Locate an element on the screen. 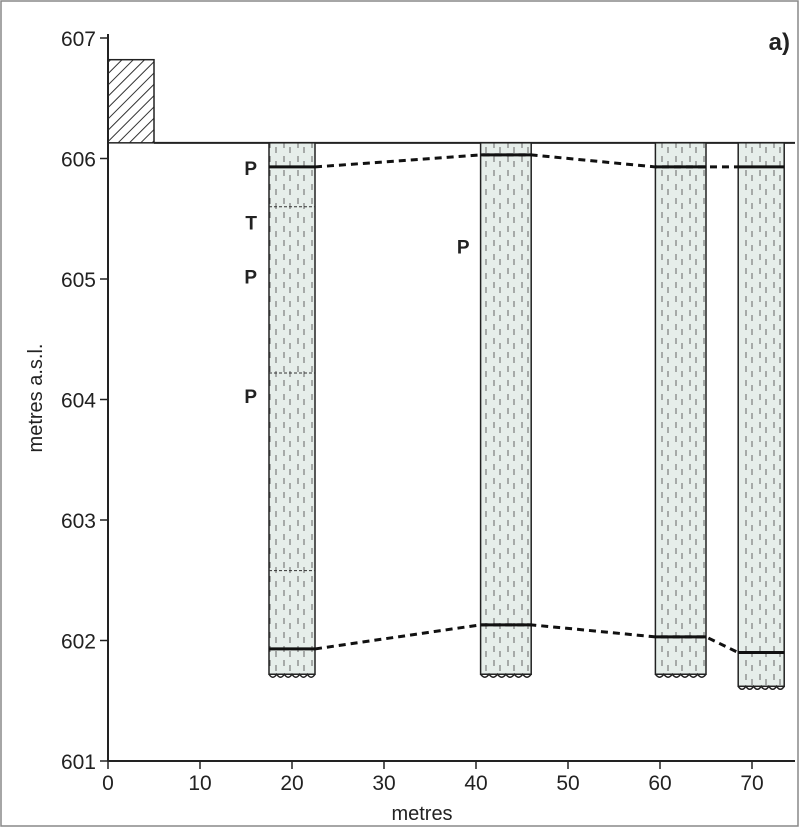 This screenshot has width=800, height=828. hatched-block is located at coordinates (131, 101).